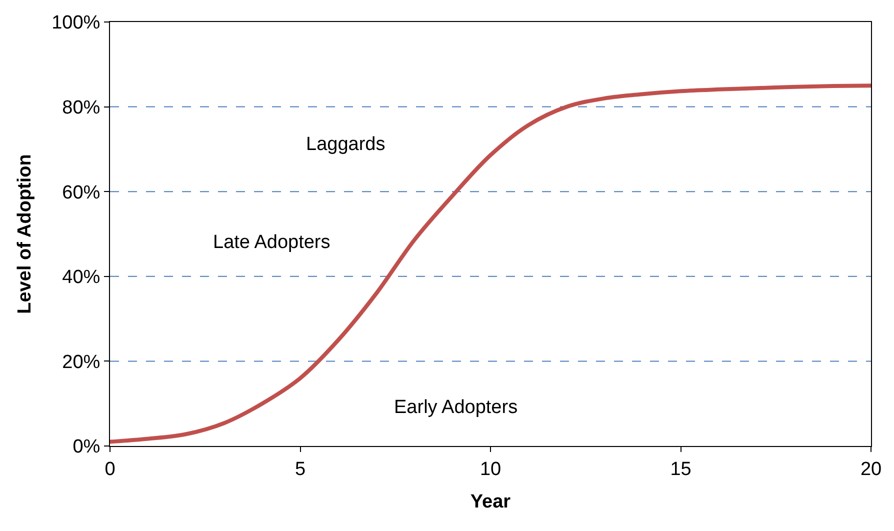 The width and height of the screenshot is (894, 531). I want to click on y-tick-label: 0%, so click(86, 447).